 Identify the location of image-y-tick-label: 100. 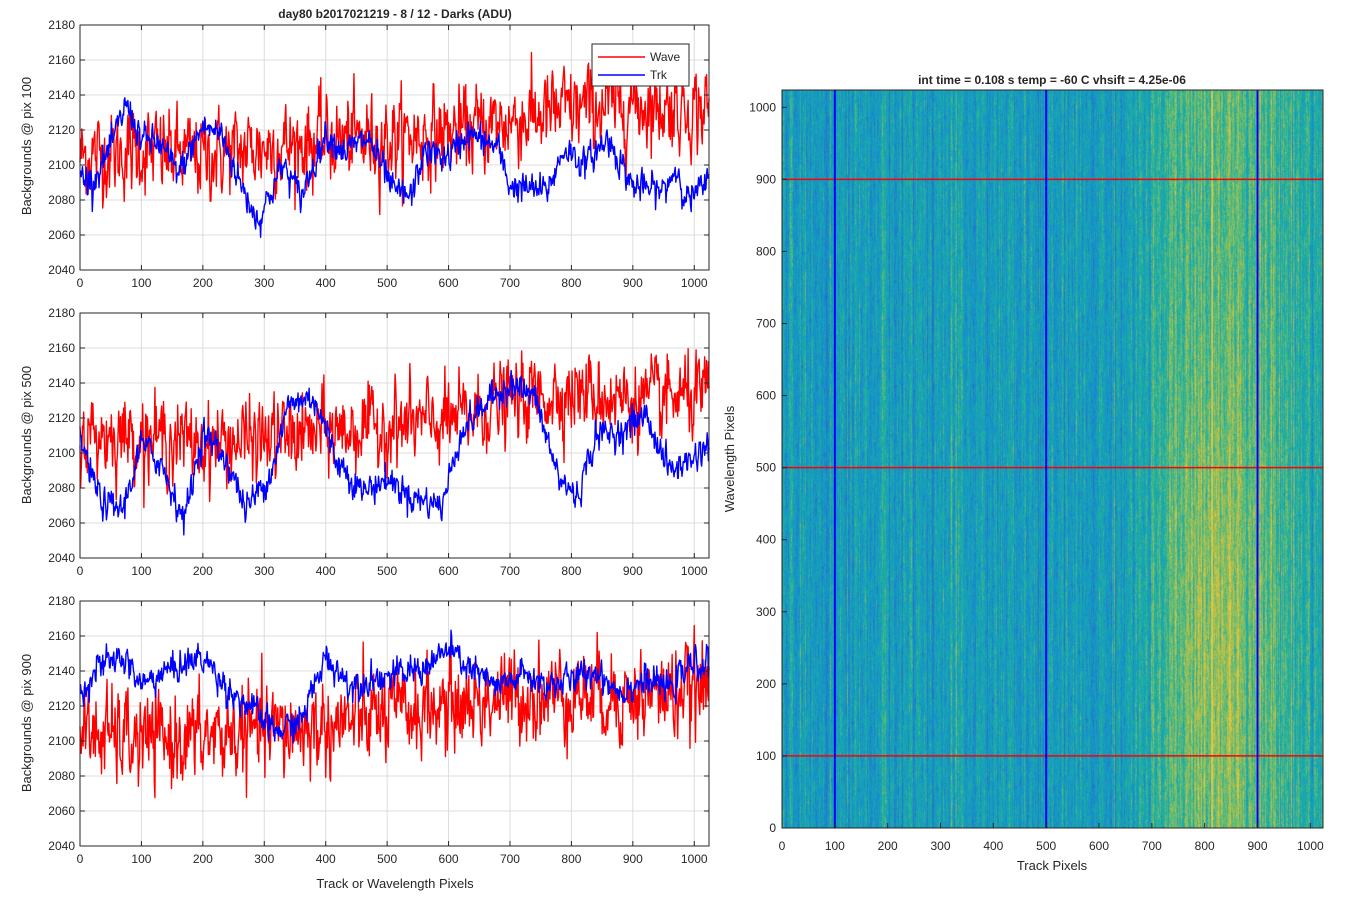
(766, 756).